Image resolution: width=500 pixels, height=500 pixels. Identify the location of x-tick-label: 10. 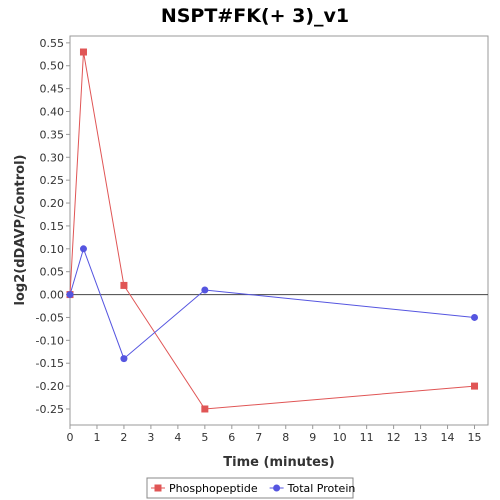
(340, 437).